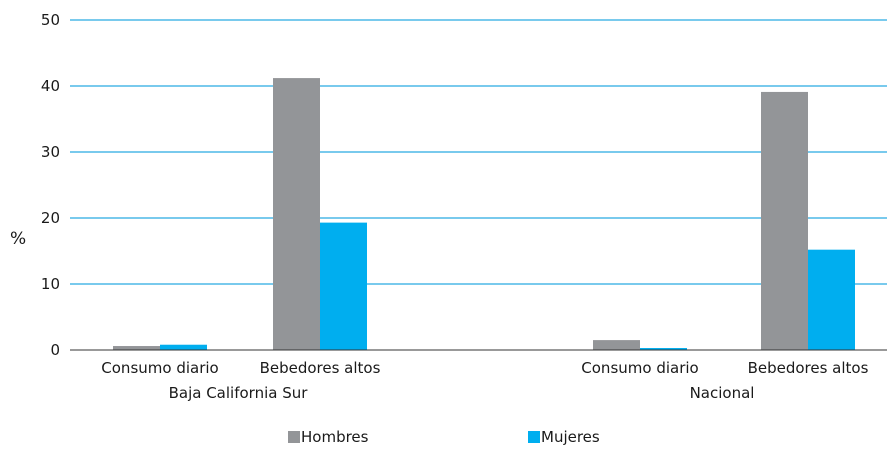 This screenshot has width=887, height=450. I want to click on y-tick-label: 20, so click(50, 218).